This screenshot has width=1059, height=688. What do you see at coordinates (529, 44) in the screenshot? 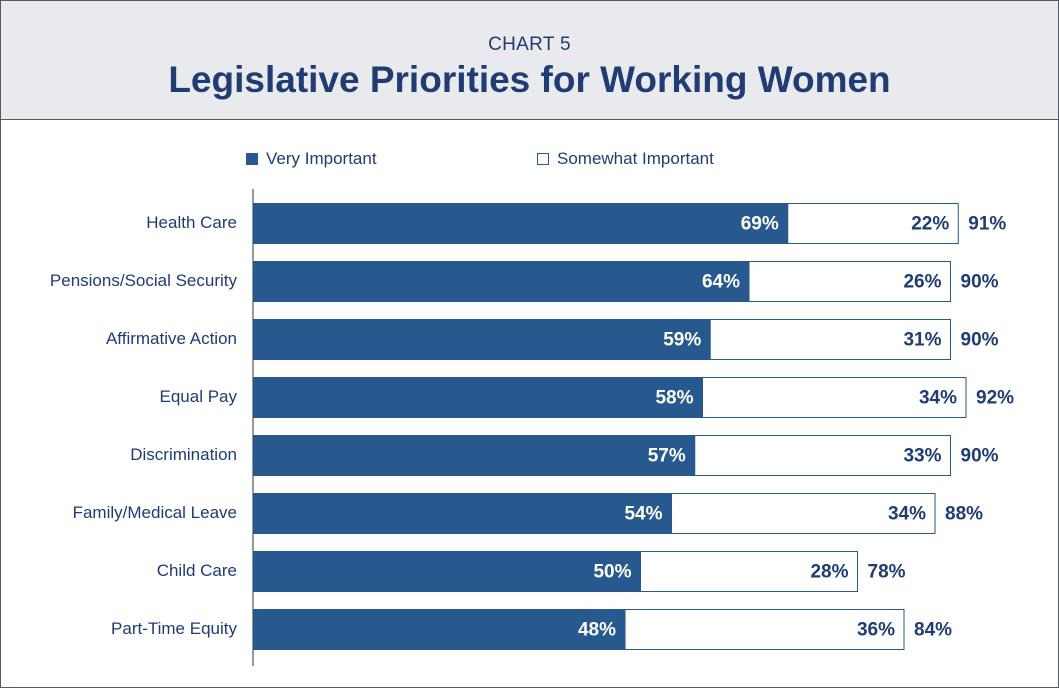
I see `chart-kicker: CHART 5` at bounding box center [529, 44].